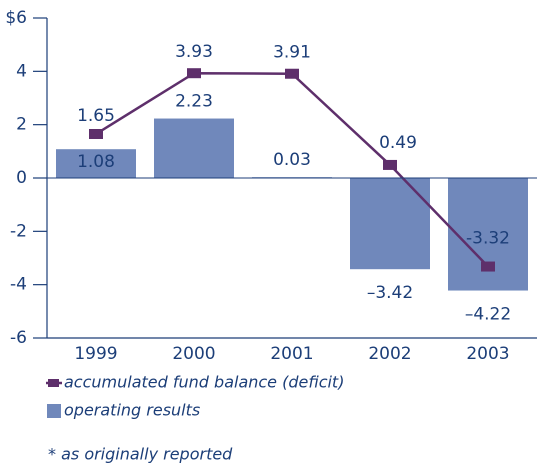 Image resolution: width=539 pixels, height=468 pixels. I want to click on bar-value-label: 2.23, so click(194, 102).